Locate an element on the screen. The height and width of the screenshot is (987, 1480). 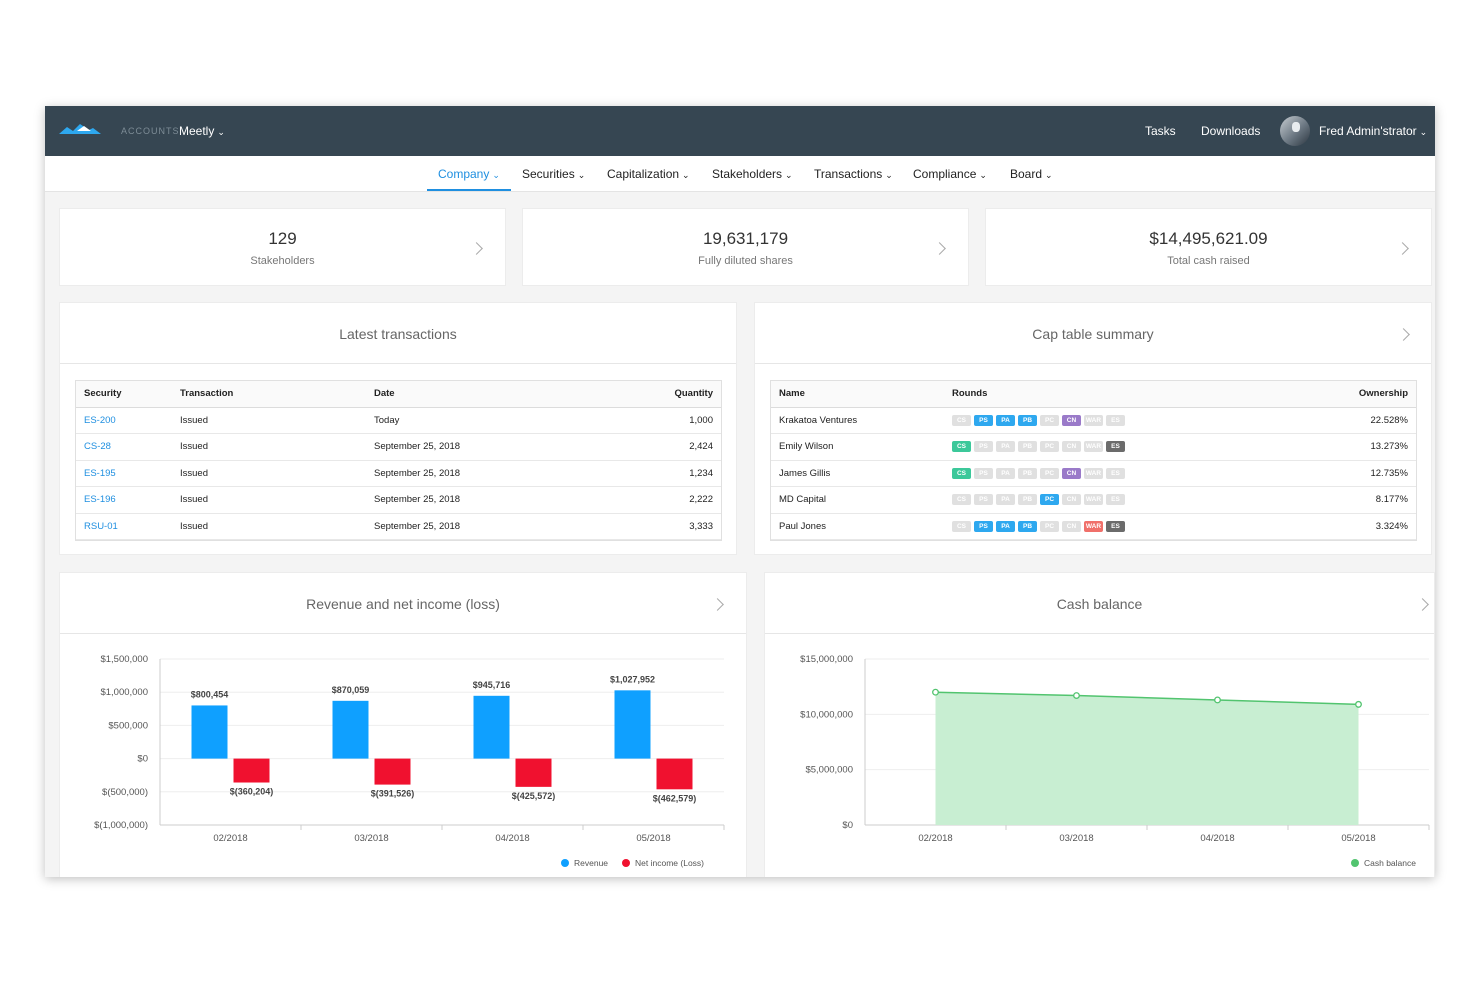
x-tick-label: 02/2018 is located at coordinates (935, 838).